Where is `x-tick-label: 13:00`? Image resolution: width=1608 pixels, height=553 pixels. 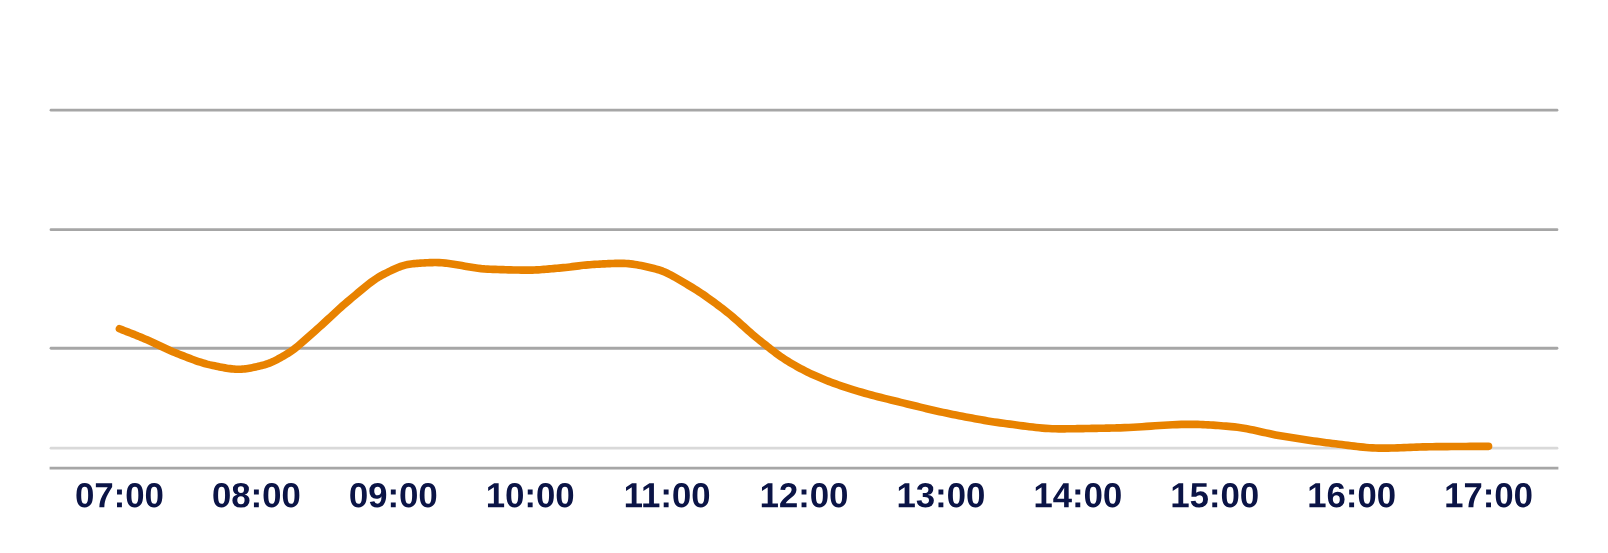 x-tick-label: 13:00 is located at coordinates (941, 495).